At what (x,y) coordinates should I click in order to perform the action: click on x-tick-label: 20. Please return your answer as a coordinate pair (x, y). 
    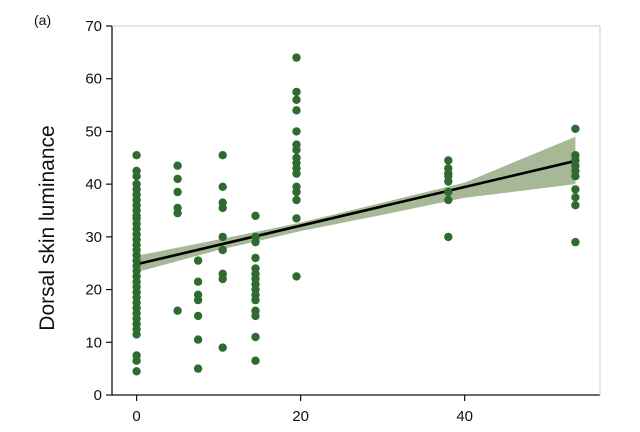
    Looking at the image, I should click on (300, 416).